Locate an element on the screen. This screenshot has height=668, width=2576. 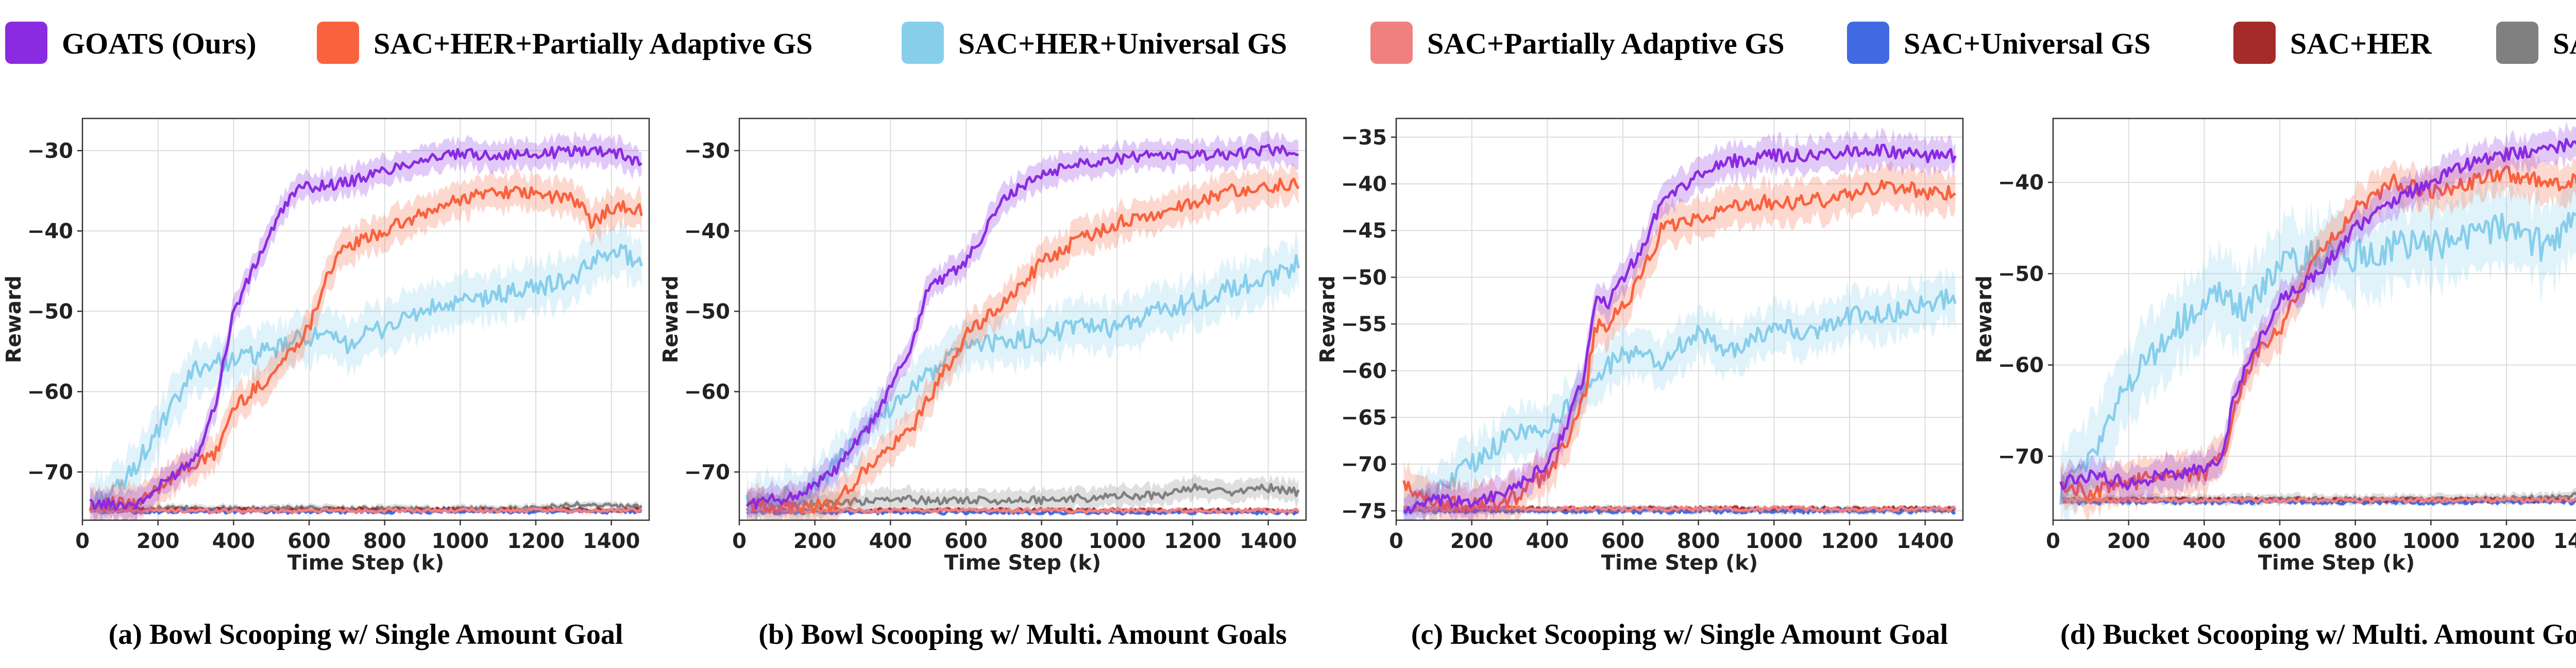
legend-item-goats-ours: GOATS (Ours) is located at coordinates (131, 43).